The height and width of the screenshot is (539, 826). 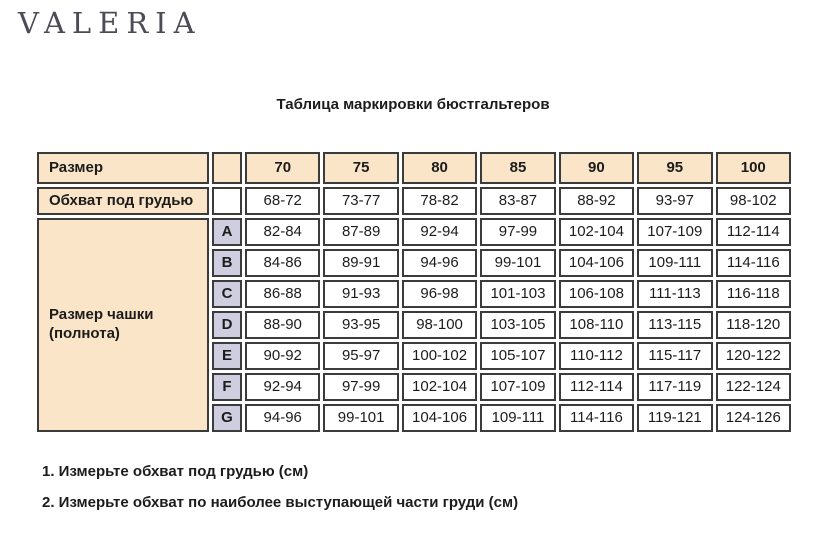 What do you see at coordinates (518, 201) in the screenshot?
I see `underbust-value-cell: 83-87` at bounding box center [518, 201].